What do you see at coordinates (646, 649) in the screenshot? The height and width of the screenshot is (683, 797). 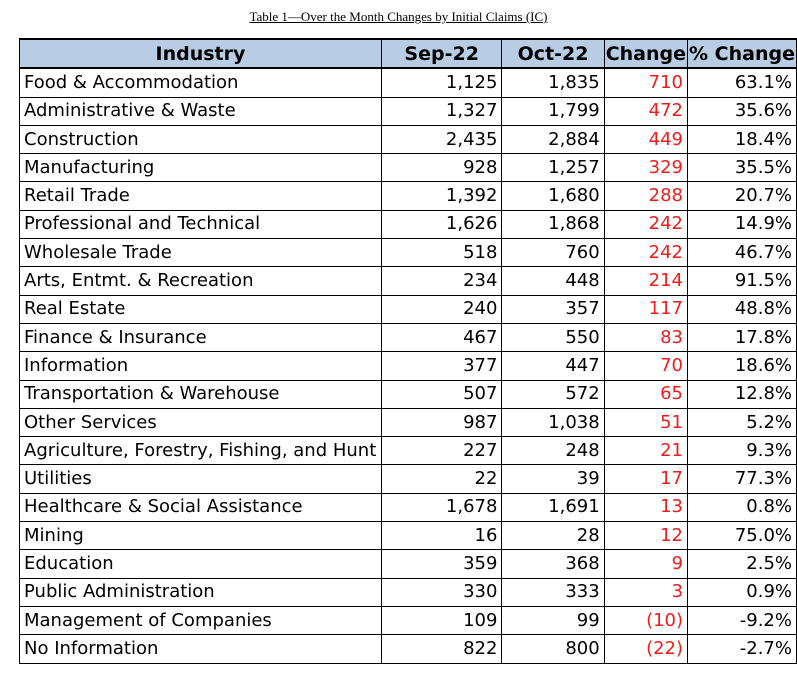 I see `change-cell: (22)` at bounding box center [646, 649].